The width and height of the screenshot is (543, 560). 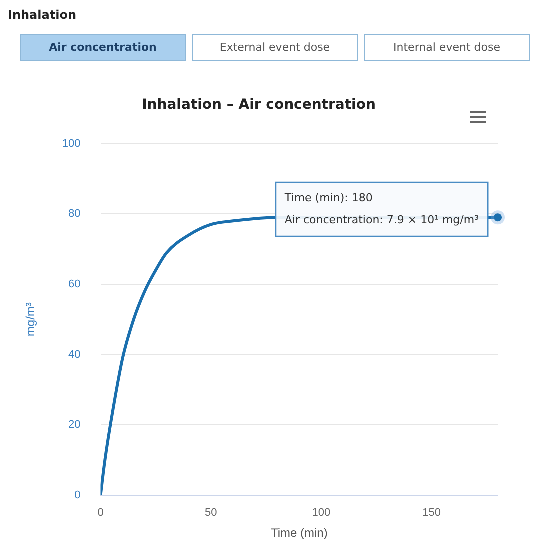 I want to click on text: External event dose, so click(x=275, y=47).